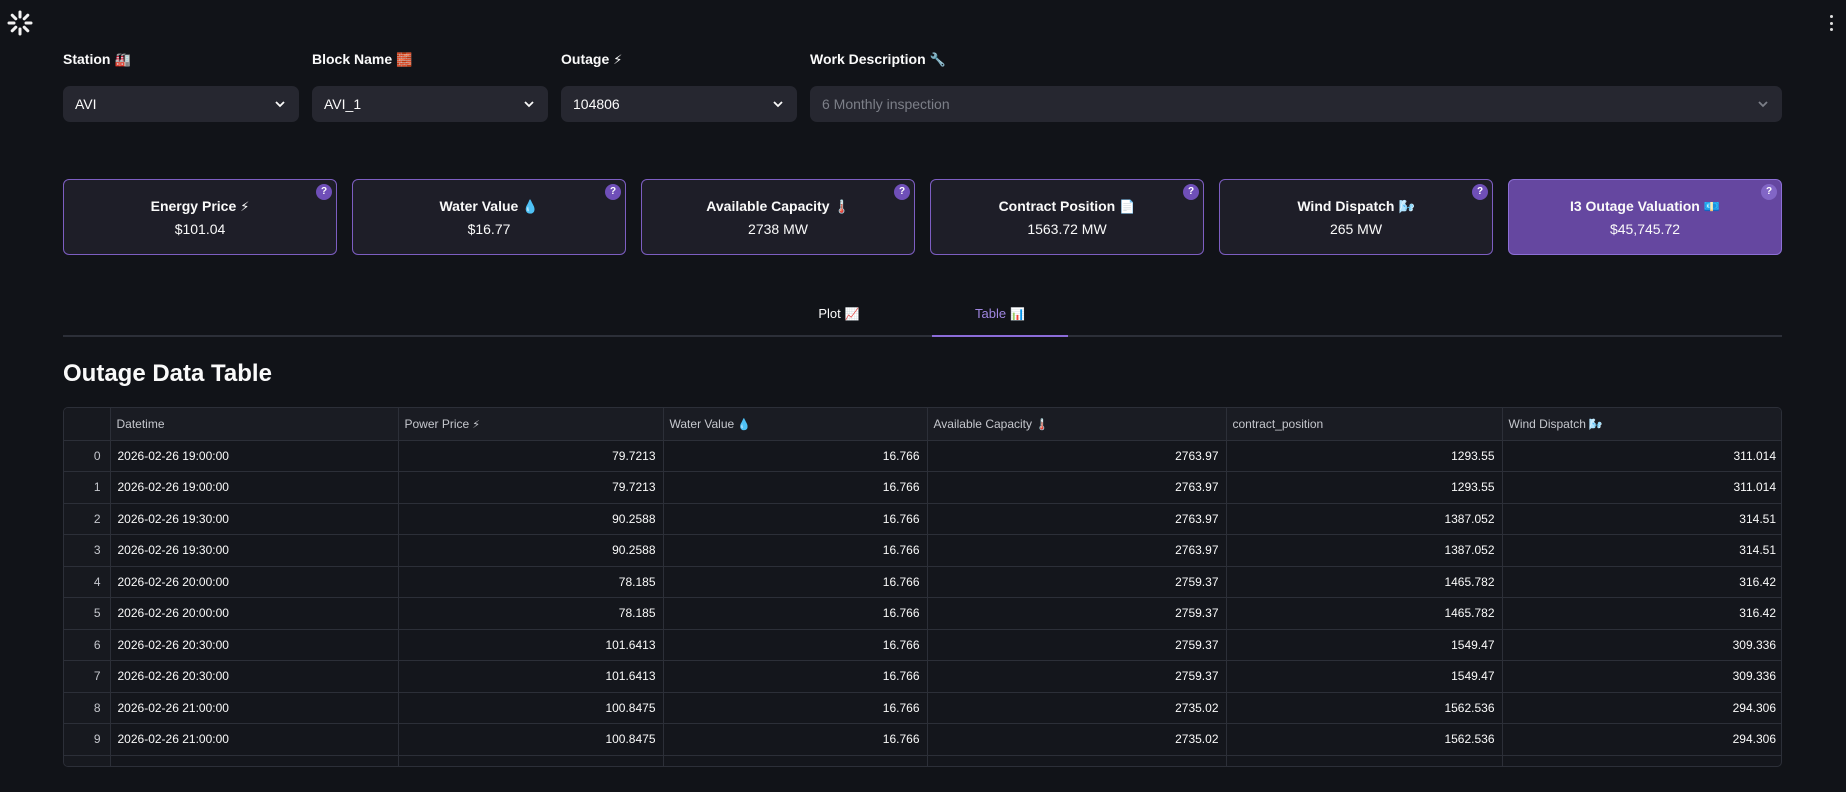  What do you see at coordinates (531, 424) in the screenshot?
I see `column-header-power-price: Power Price ⚡` at bounding box center [531, 424].